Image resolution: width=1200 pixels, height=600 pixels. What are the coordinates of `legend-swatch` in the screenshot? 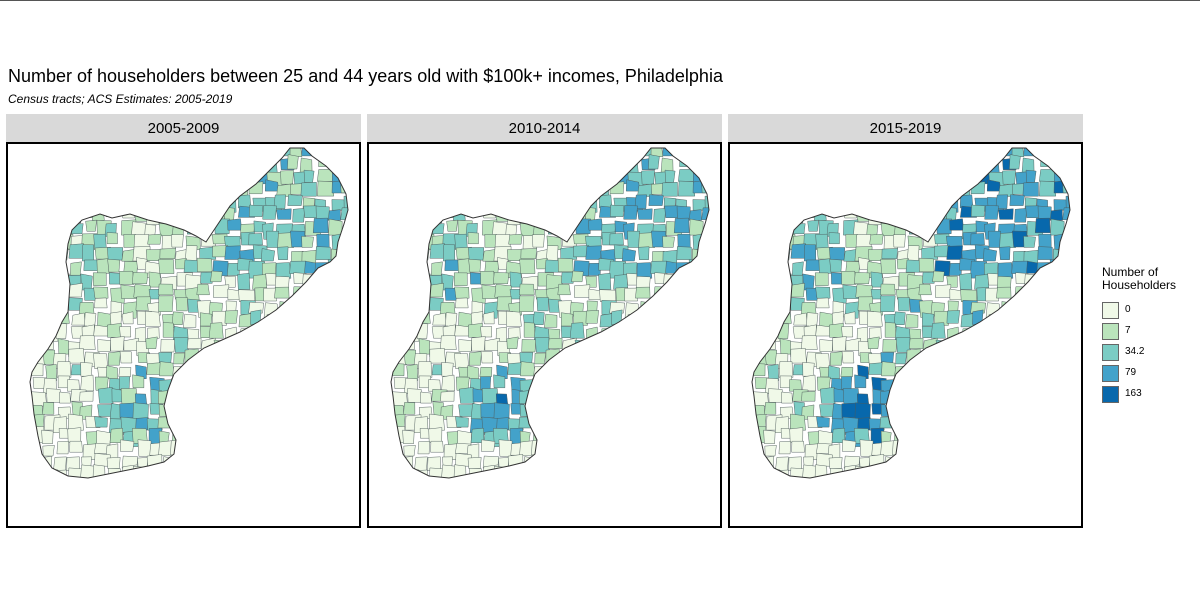 It's located at (1110, 310).